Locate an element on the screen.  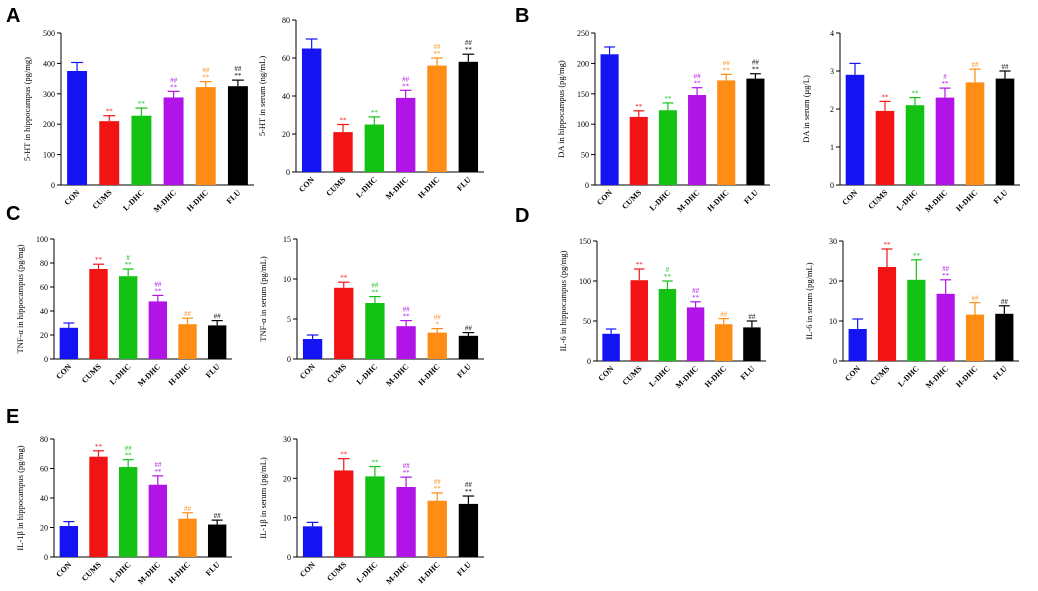
y-tick-label: 30 is located at coordinates (287, 439).